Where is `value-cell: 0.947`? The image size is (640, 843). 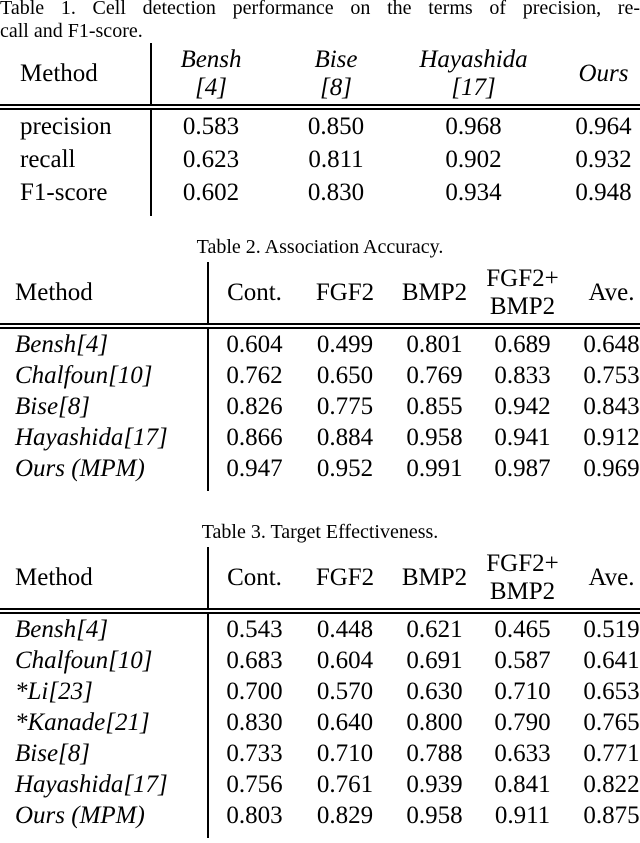 value-cell: 0.947 is located at coordinates (254, 468).